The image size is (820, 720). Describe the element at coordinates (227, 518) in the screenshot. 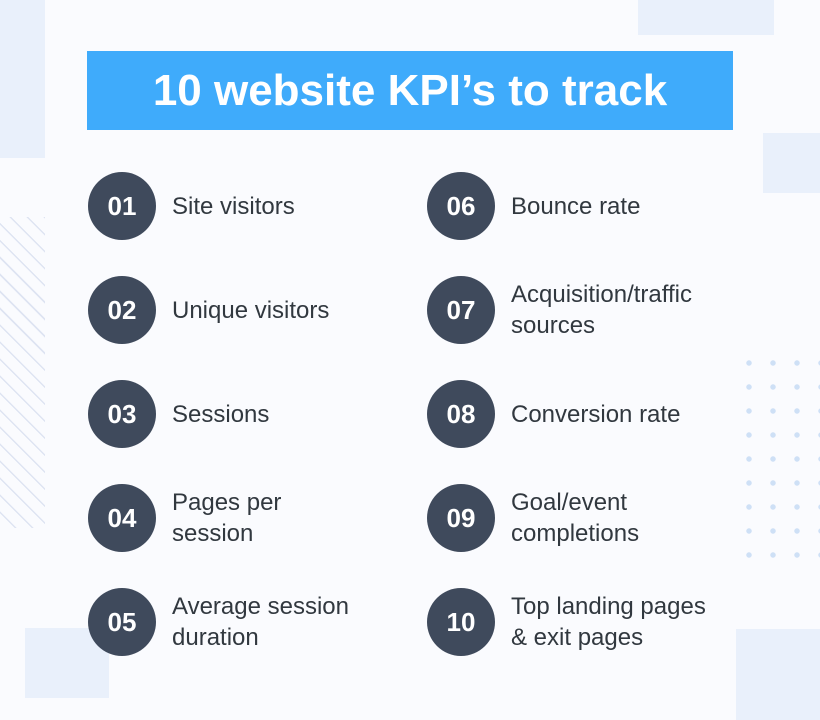

I see `kpi-label: Pages per session` at that location.